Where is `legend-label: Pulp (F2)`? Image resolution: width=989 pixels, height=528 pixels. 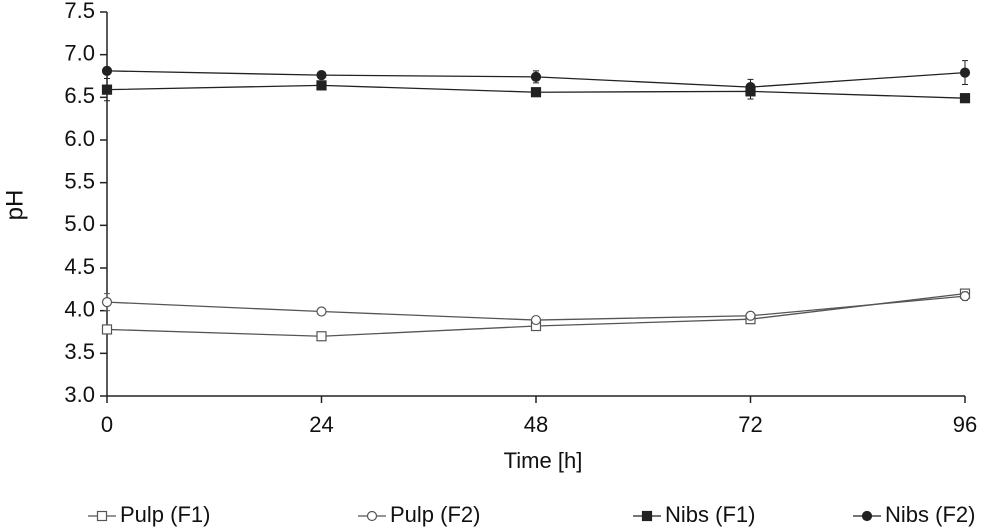
legend-label: Pulp (F2) is located at coordinates (435, 514).